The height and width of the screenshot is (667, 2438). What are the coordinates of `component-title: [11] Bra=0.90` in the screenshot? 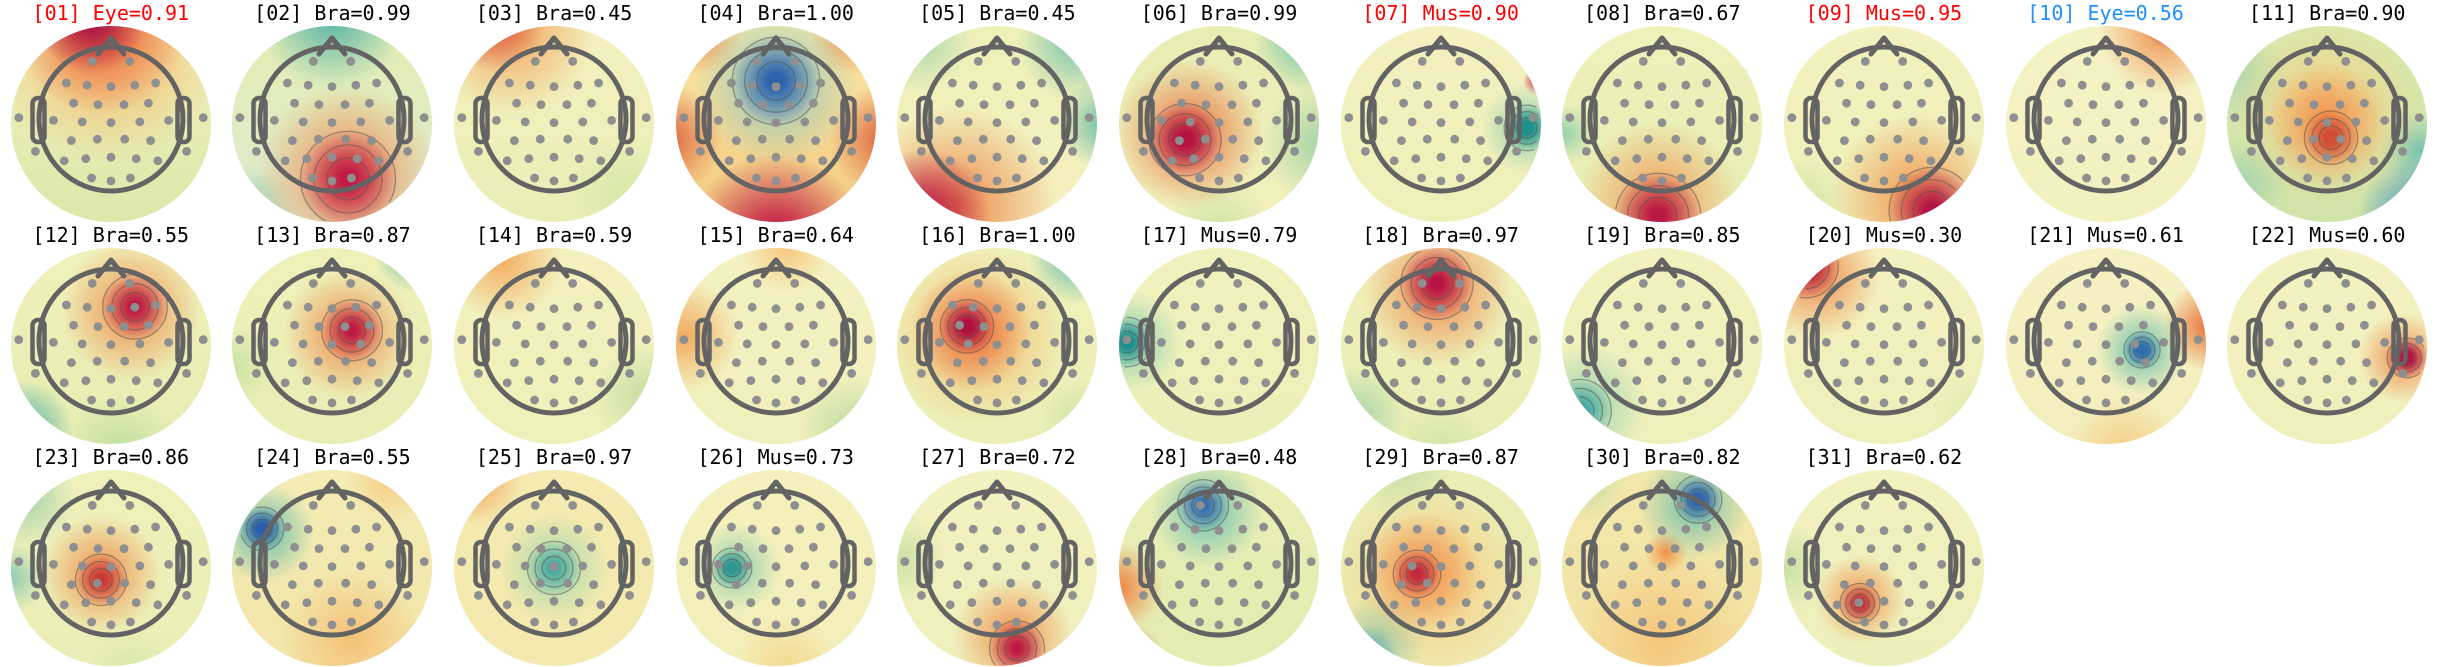 It's located at (2327, 13).